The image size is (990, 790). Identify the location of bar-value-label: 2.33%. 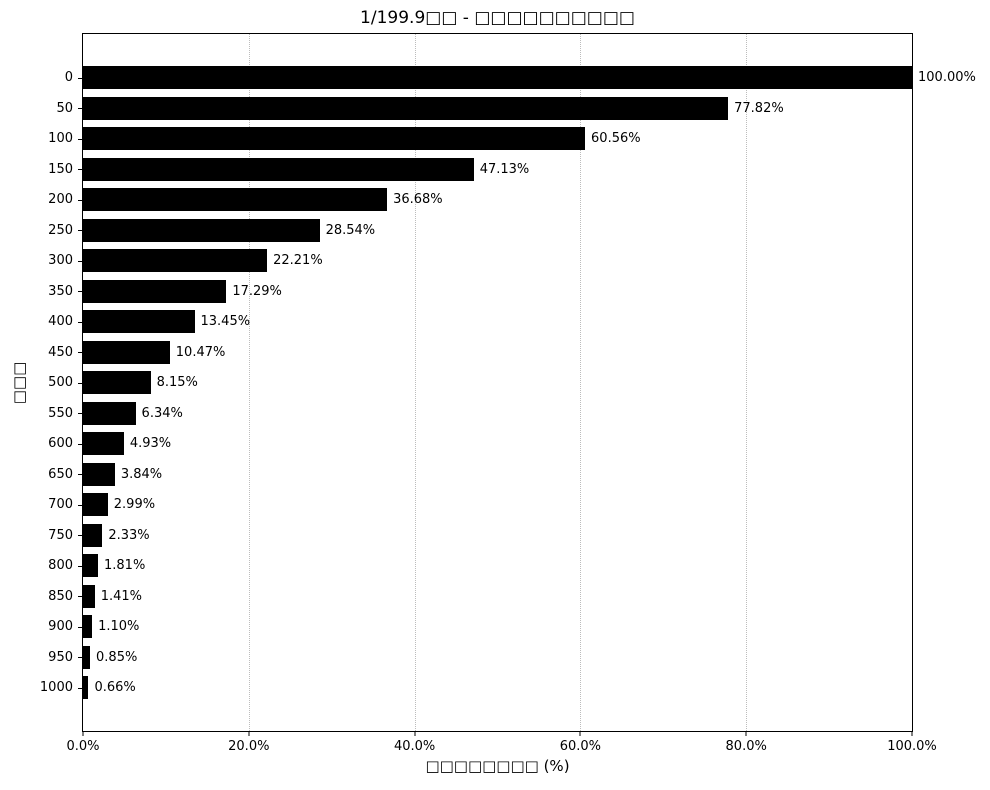
(129, 535).